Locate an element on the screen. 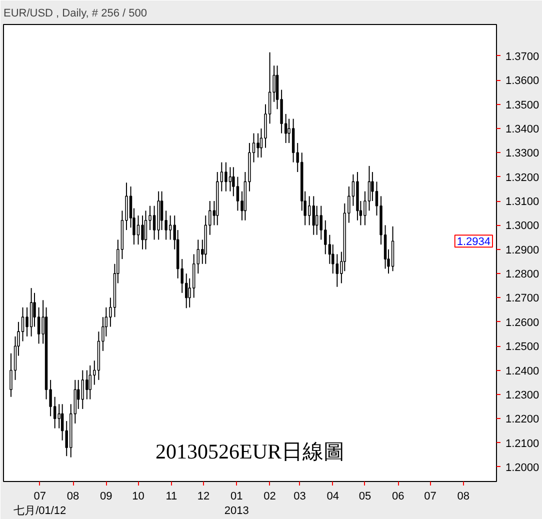  y-tick-label: 1.3400 is located at coordinates (523, 129).